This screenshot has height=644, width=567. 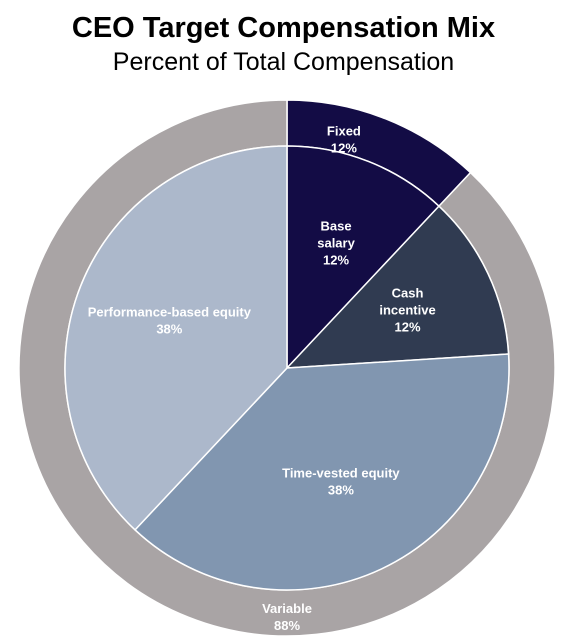 What do you see at coordinates (287, 608) in the screenshot?
I see `ring-variable-label: Variable` at bounding box center [287, 608].